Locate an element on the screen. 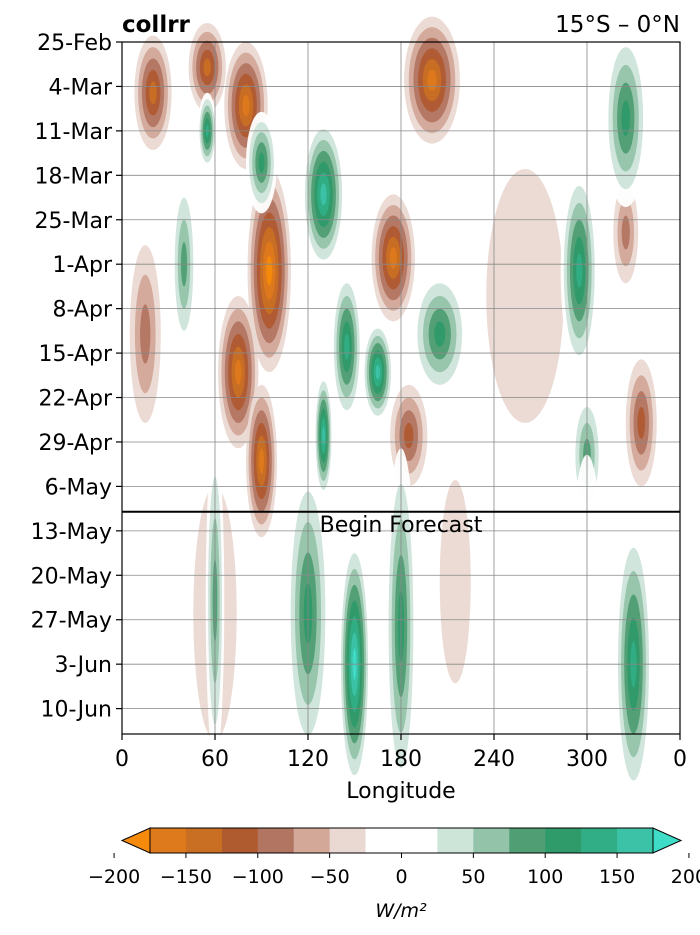  y-tick-label-14: 3-Jun is located at coordinates (83, 665).